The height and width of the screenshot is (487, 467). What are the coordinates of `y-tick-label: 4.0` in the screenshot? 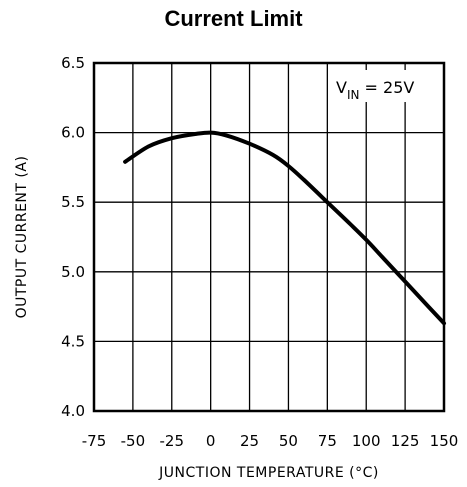 It's located at (73, 411).